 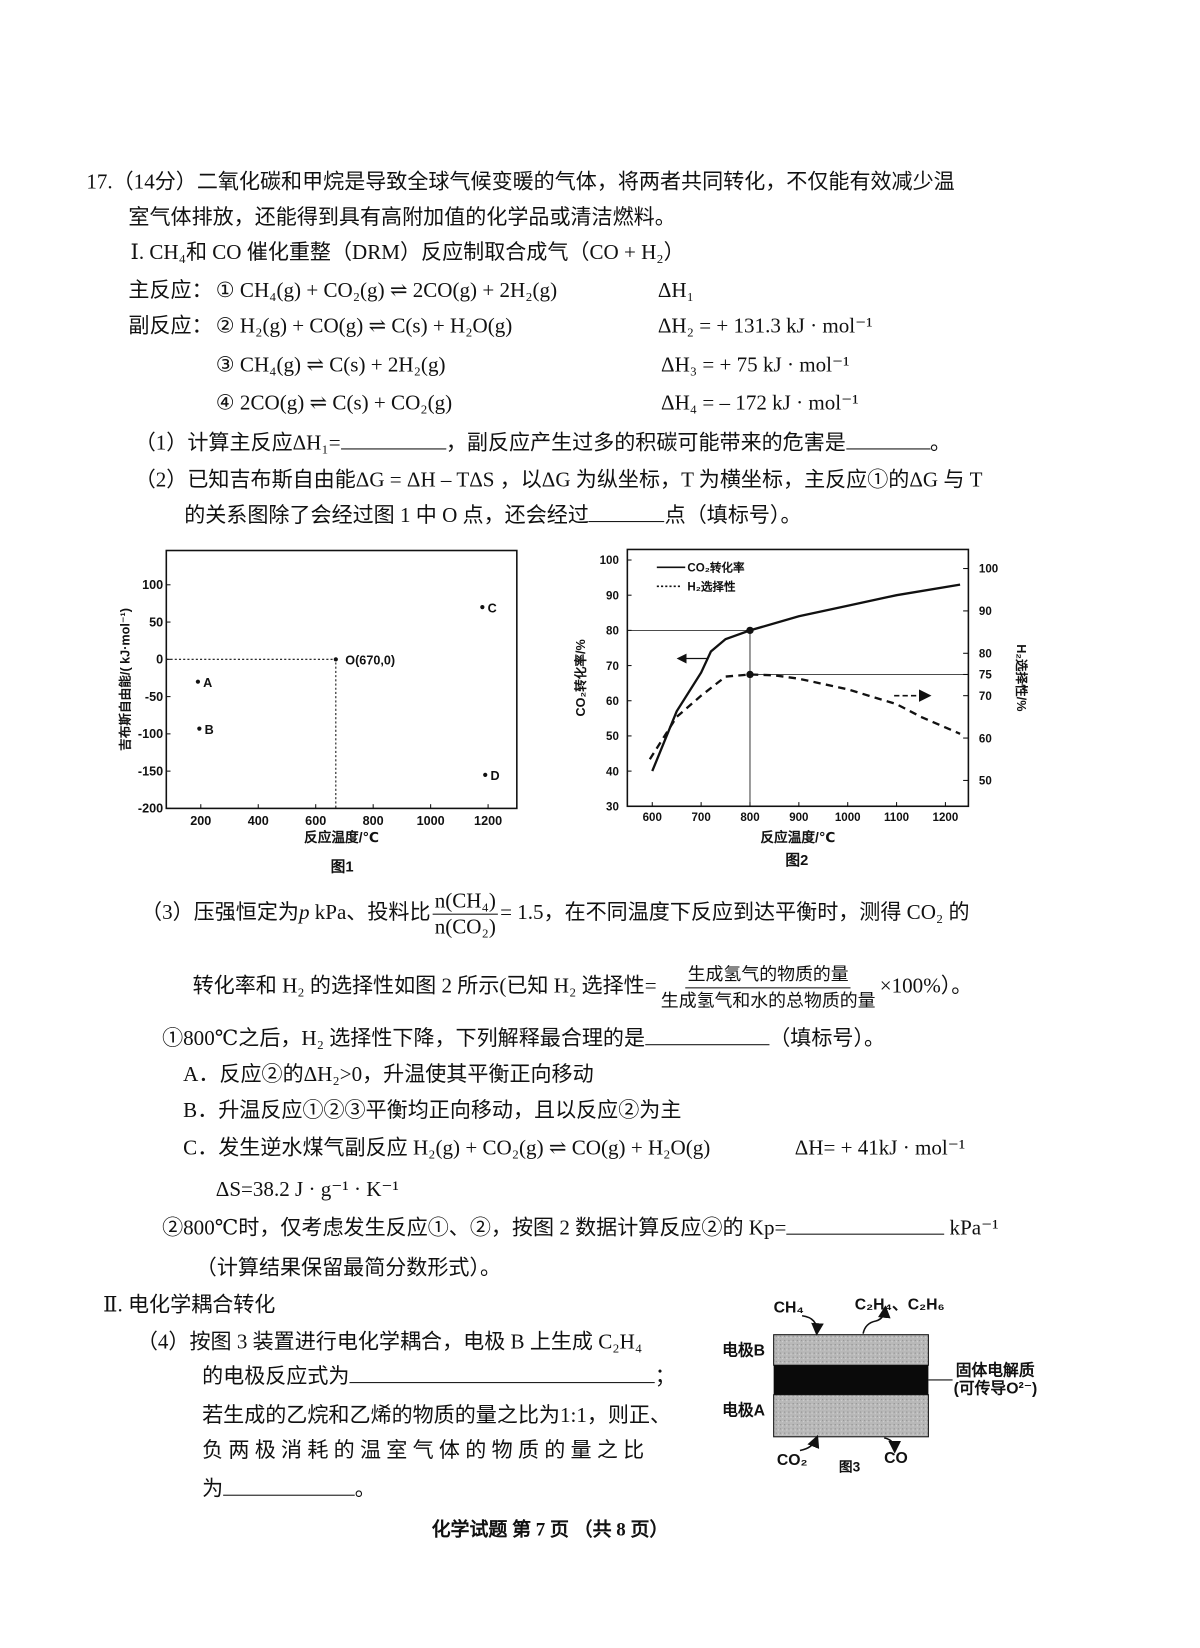 I want to click on data-point-label: C, so click(x=492, y=608).